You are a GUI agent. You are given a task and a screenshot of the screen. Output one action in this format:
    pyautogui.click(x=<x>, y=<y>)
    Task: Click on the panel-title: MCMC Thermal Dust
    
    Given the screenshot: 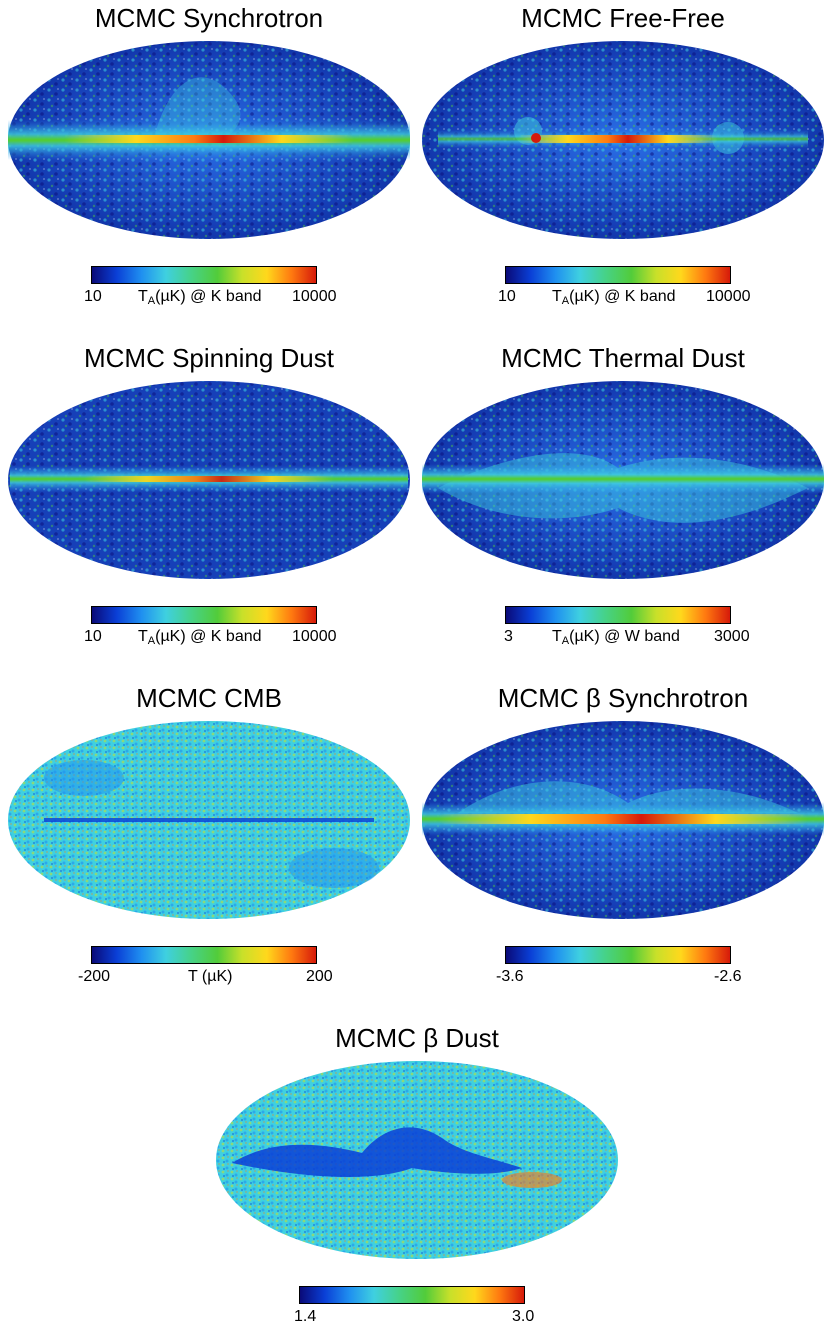 What is the action you would take?
    pyautogui.click(x=623, y=358)
    